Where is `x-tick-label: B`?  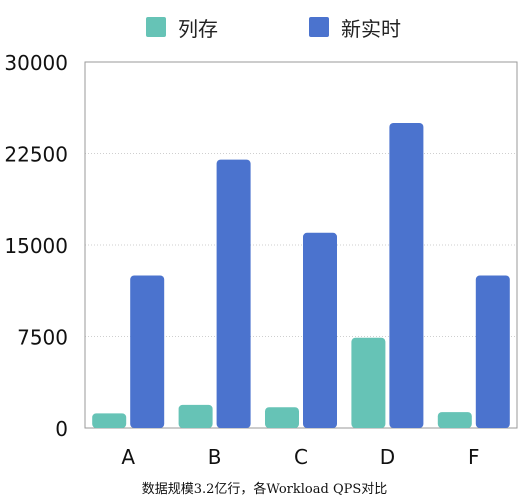
x-tick-label: B is located at coordinates (215, 457).